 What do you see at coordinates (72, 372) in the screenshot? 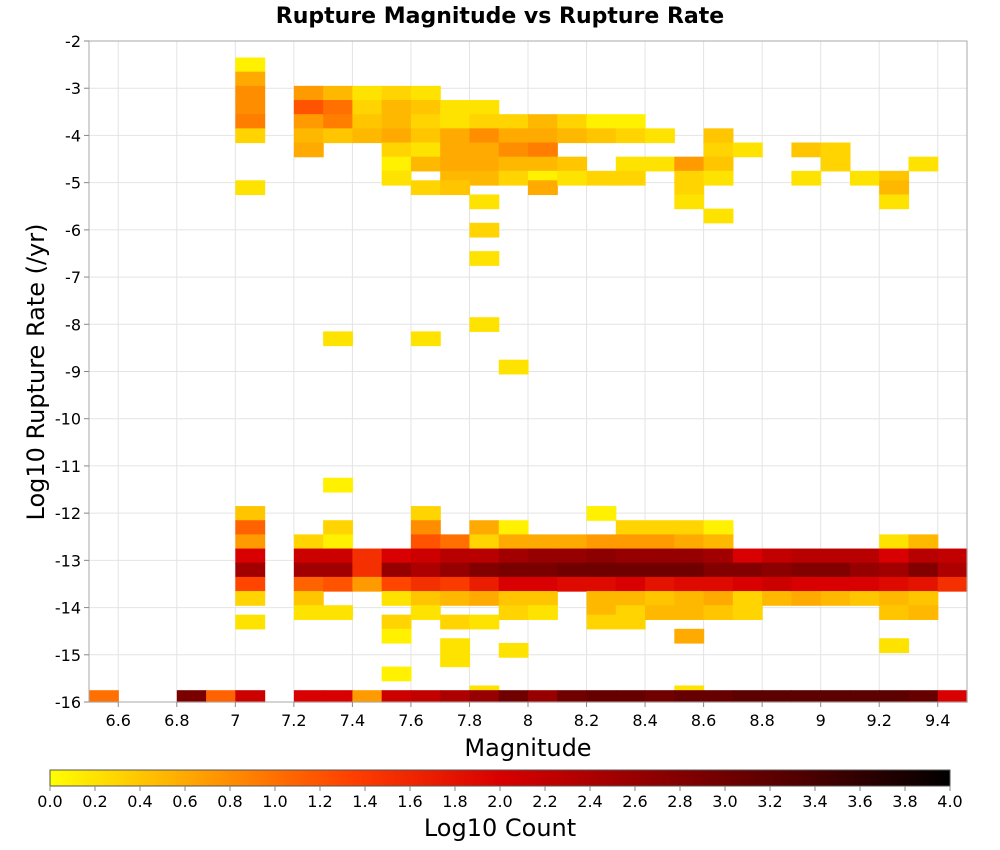
I see `y-axis-ticks: -2 -3 -4 -5 -6 -7 -8 -9 -10 -11 -12 -13 -14 -15 -16` at bounding box center [72, 372].